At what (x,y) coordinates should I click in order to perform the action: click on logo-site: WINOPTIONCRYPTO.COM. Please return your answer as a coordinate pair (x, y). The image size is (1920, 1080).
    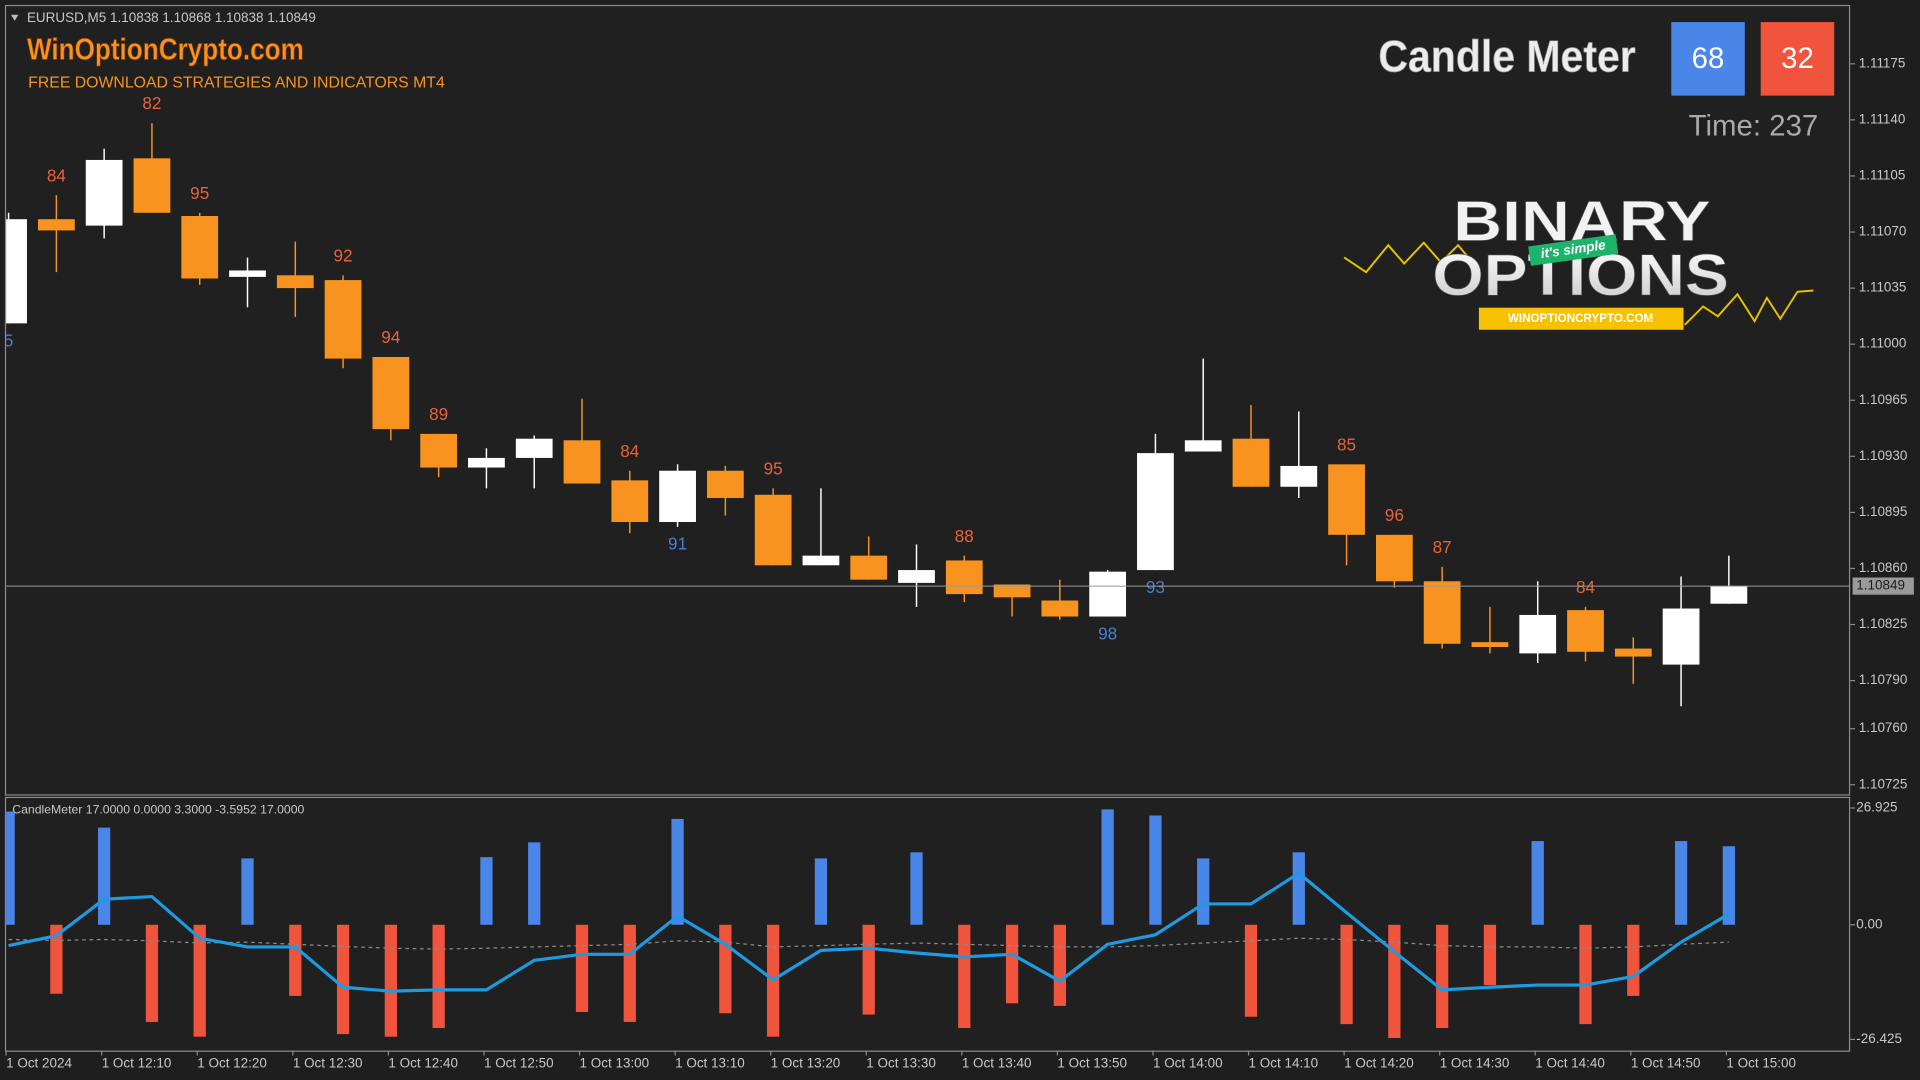
    Looking at the image, I should click on (1580, 318).